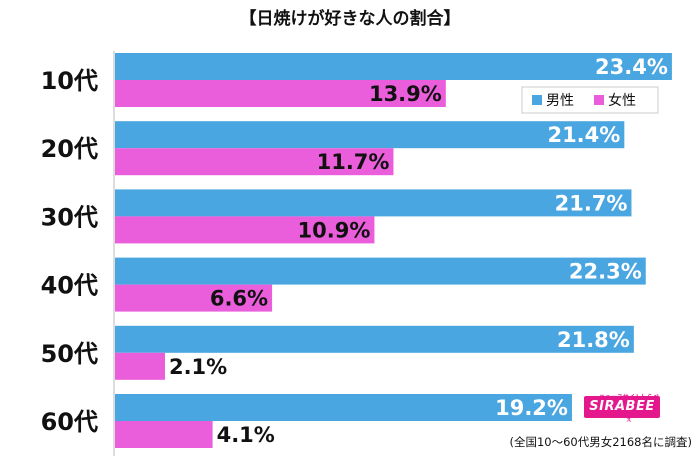  Describe the element at coordinates (622, 100) in the screenshot. I see `legend-label: 女性` at that location.